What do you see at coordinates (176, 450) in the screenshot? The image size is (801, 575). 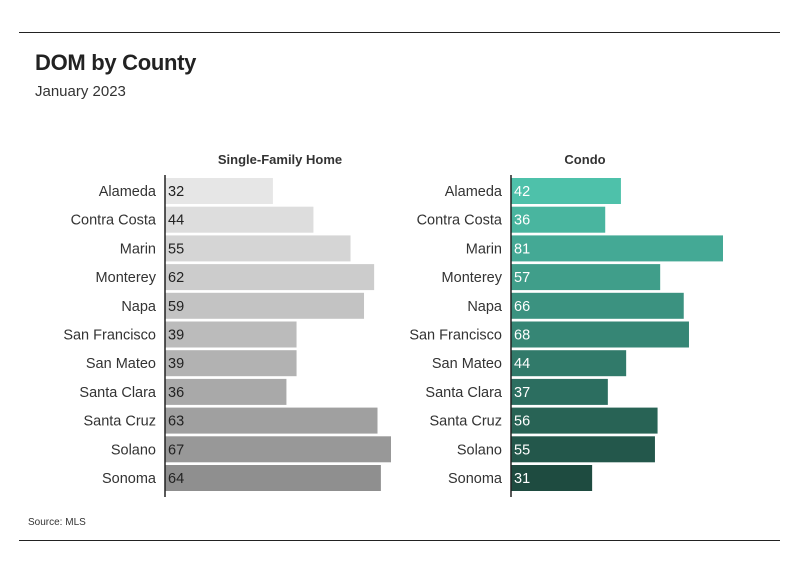 I see `single-family-value-label: 67` at bounding box center [176, 450].